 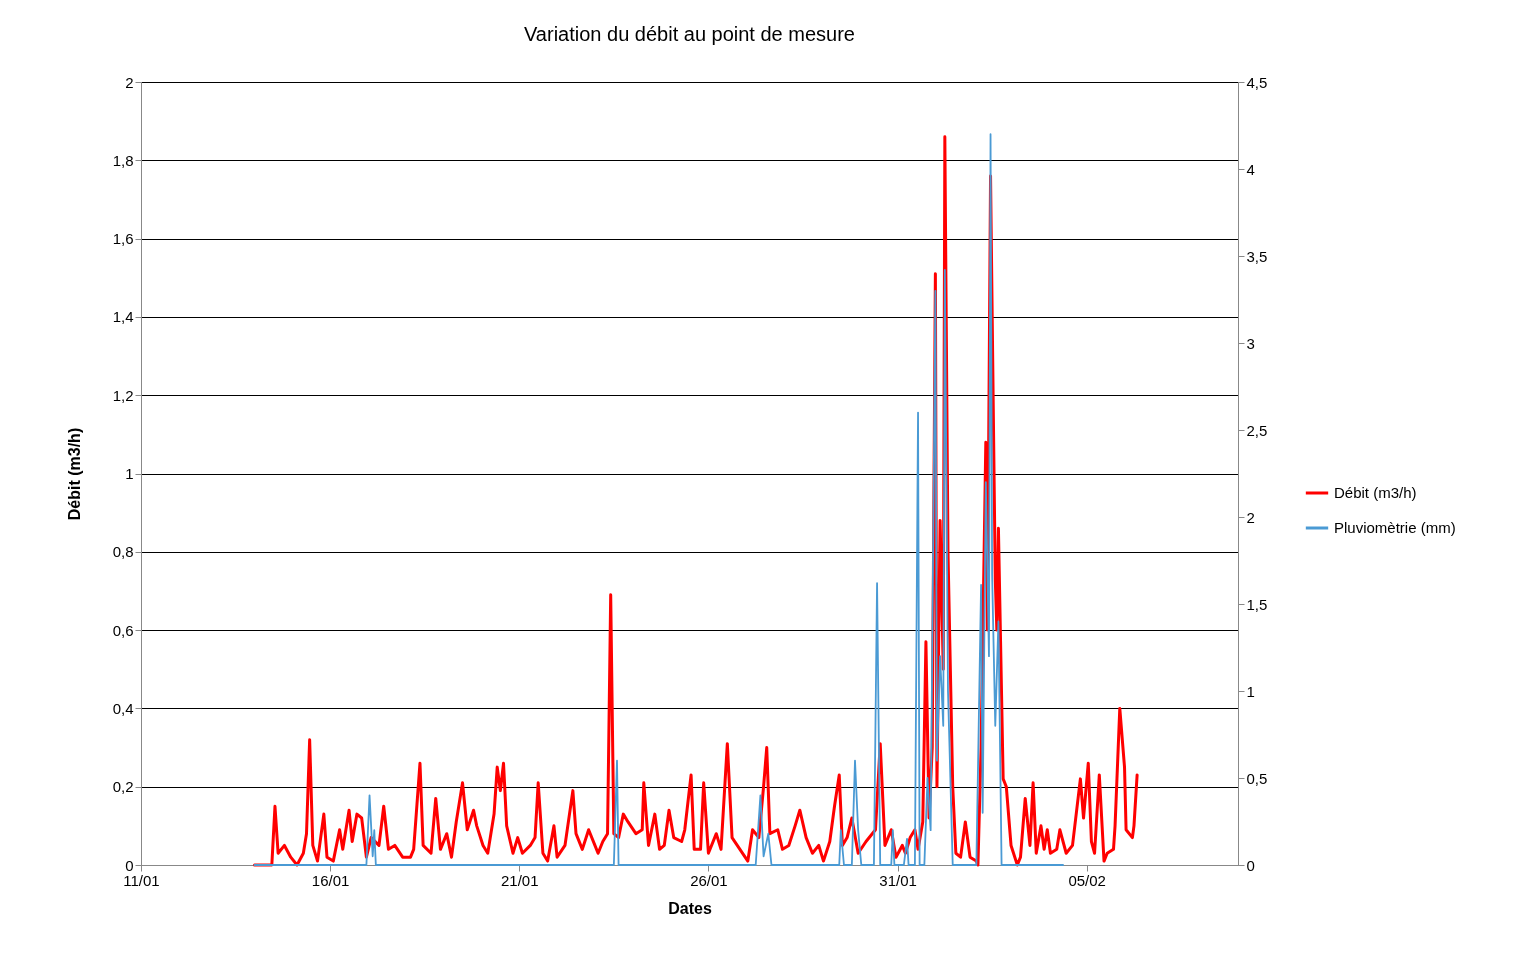 What do you see at coordinates (689, 34) in the screenshot?
I see `chart-title: Variation du débit au point de mesure` at bounding box center [689, 34].